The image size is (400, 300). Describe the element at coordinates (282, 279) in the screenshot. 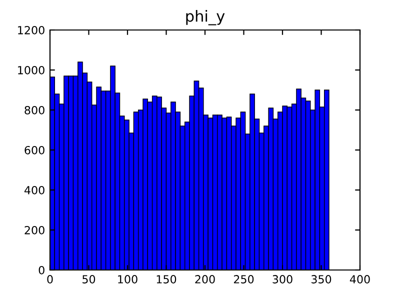

I see `x-tick-label: 300` at that location.